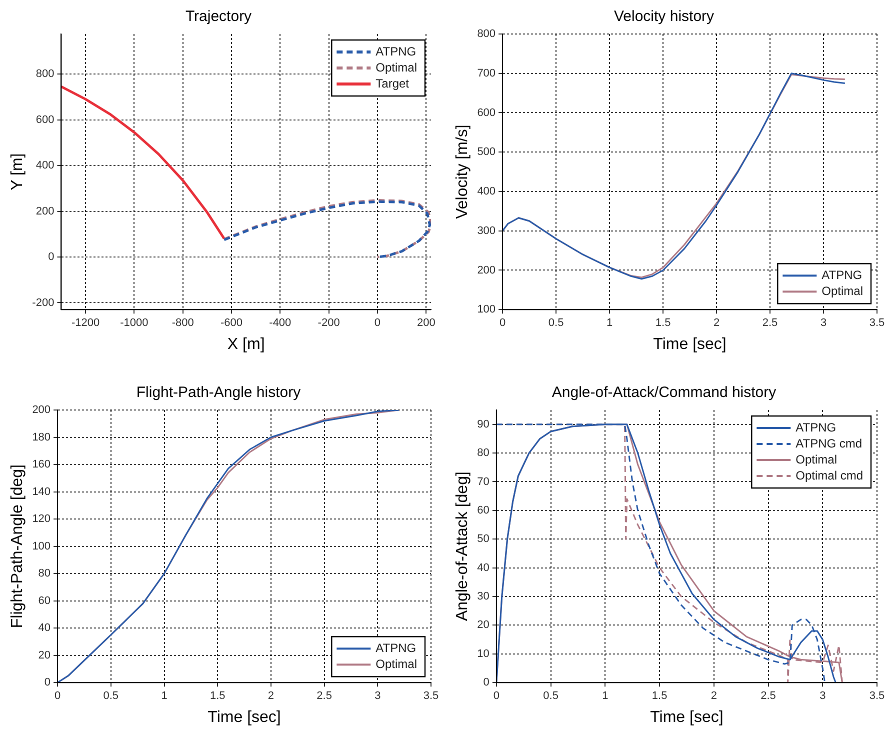 The image size is (891, 733). What do you see at coordinates (280, 323) in the screenshot?
I see `x-tick-label: -400` at bounding box center [280, 323].